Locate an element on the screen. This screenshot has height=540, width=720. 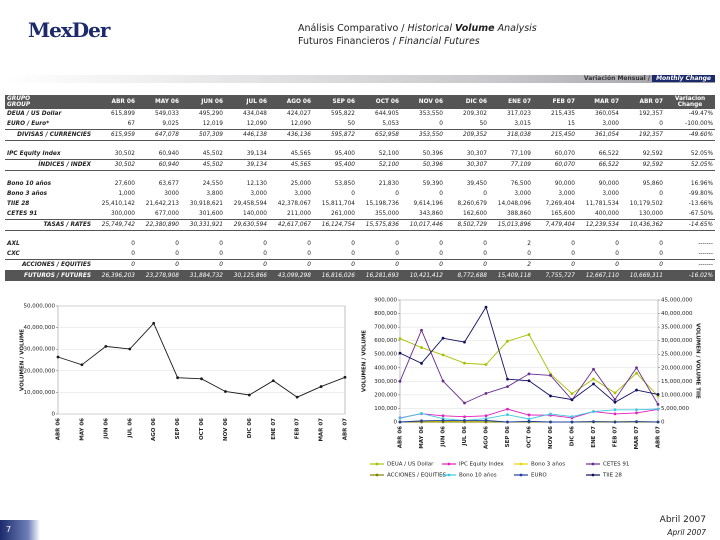
y-tick-label: 800,000 is located at coordinates (385, 314).